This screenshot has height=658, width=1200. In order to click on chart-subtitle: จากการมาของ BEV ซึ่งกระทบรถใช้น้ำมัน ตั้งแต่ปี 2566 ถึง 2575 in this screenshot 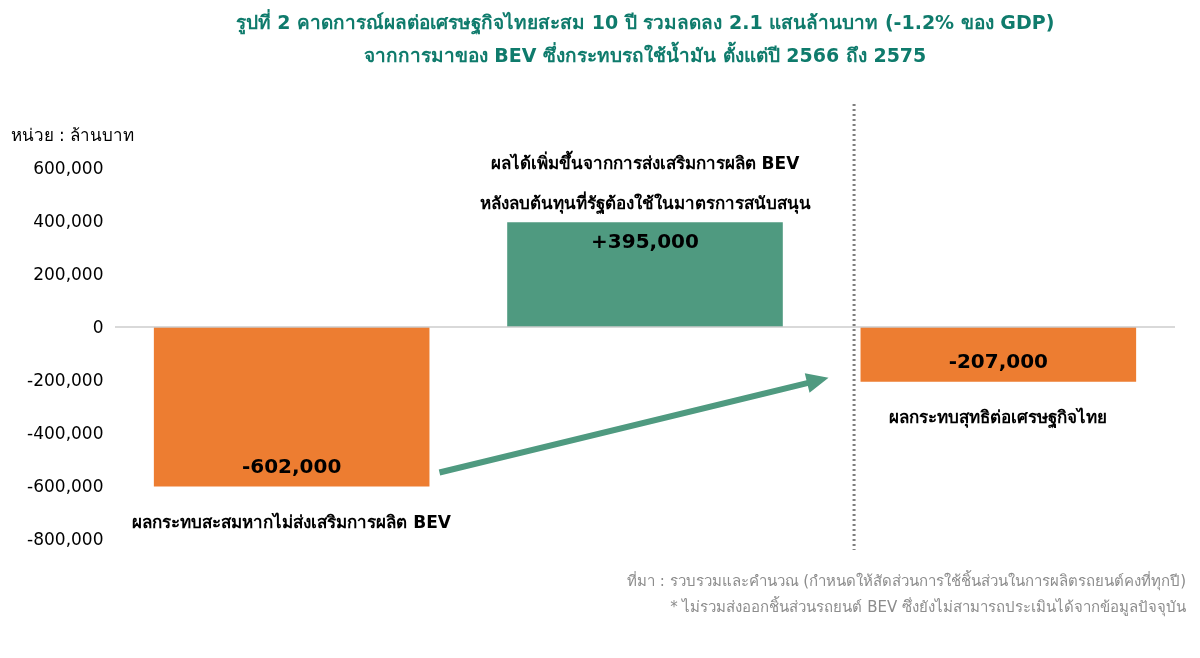, I will do `click(645, 53)`.